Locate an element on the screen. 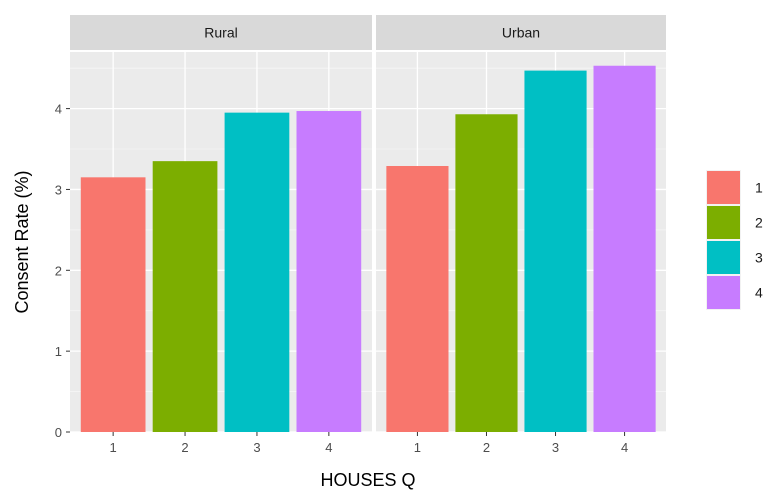 Image resolution: width=769 pixels, height=500 pixels. y-tick-label: 0 is located at coordinates (58, 432).